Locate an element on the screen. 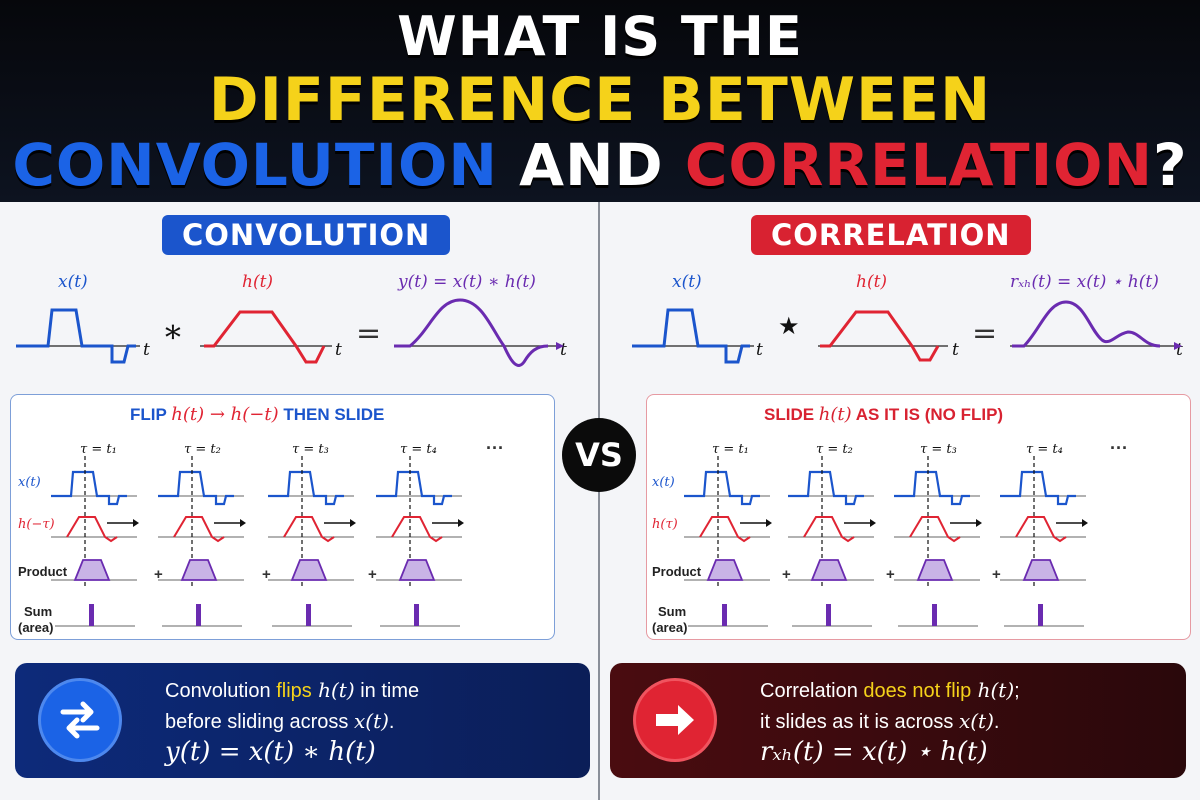 Image resolution: width=1200 pixels, height=800 pixels. corr-row-sum: Sum is located at coordinates (672, 611).